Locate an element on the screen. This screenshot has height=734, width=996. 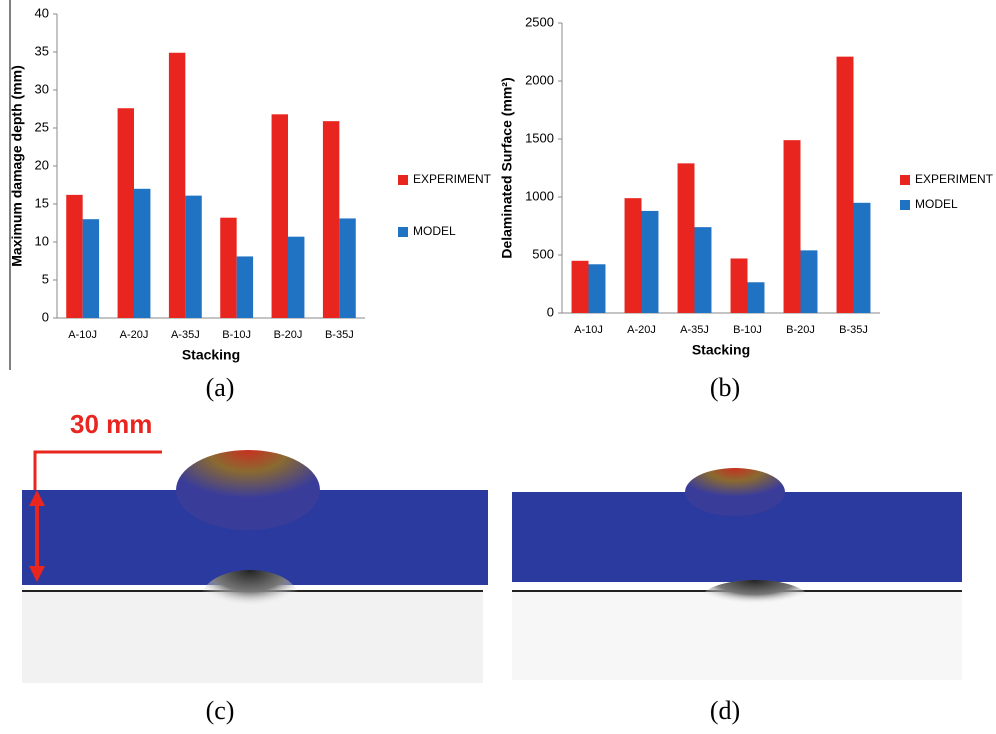
y-tick-label: 15 is located at coordinates (42, 202).